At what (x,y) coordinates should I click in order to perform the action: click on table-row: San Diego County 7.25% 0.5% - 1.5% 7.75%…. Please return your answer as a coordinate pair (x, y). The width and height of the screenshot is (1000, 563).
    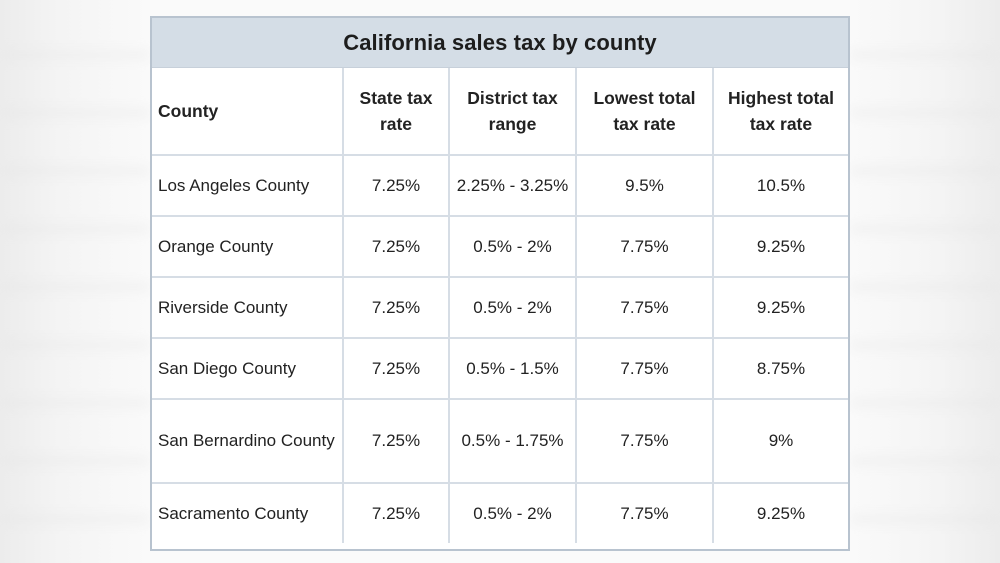
    Looking at the image, I should click on (500, 368).